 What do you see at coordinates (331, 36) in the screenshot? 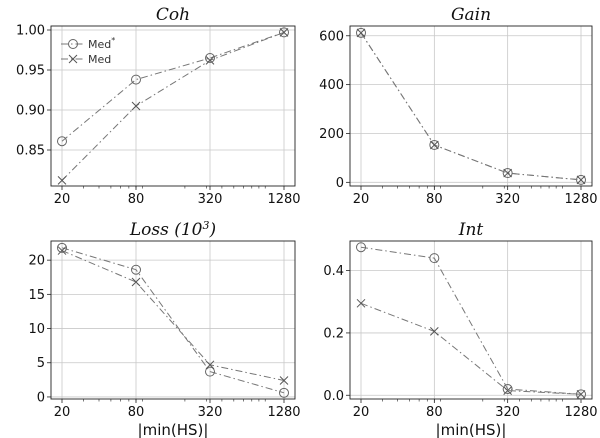
I see `y-tick-label: 600` at bounding box center [331, 36].